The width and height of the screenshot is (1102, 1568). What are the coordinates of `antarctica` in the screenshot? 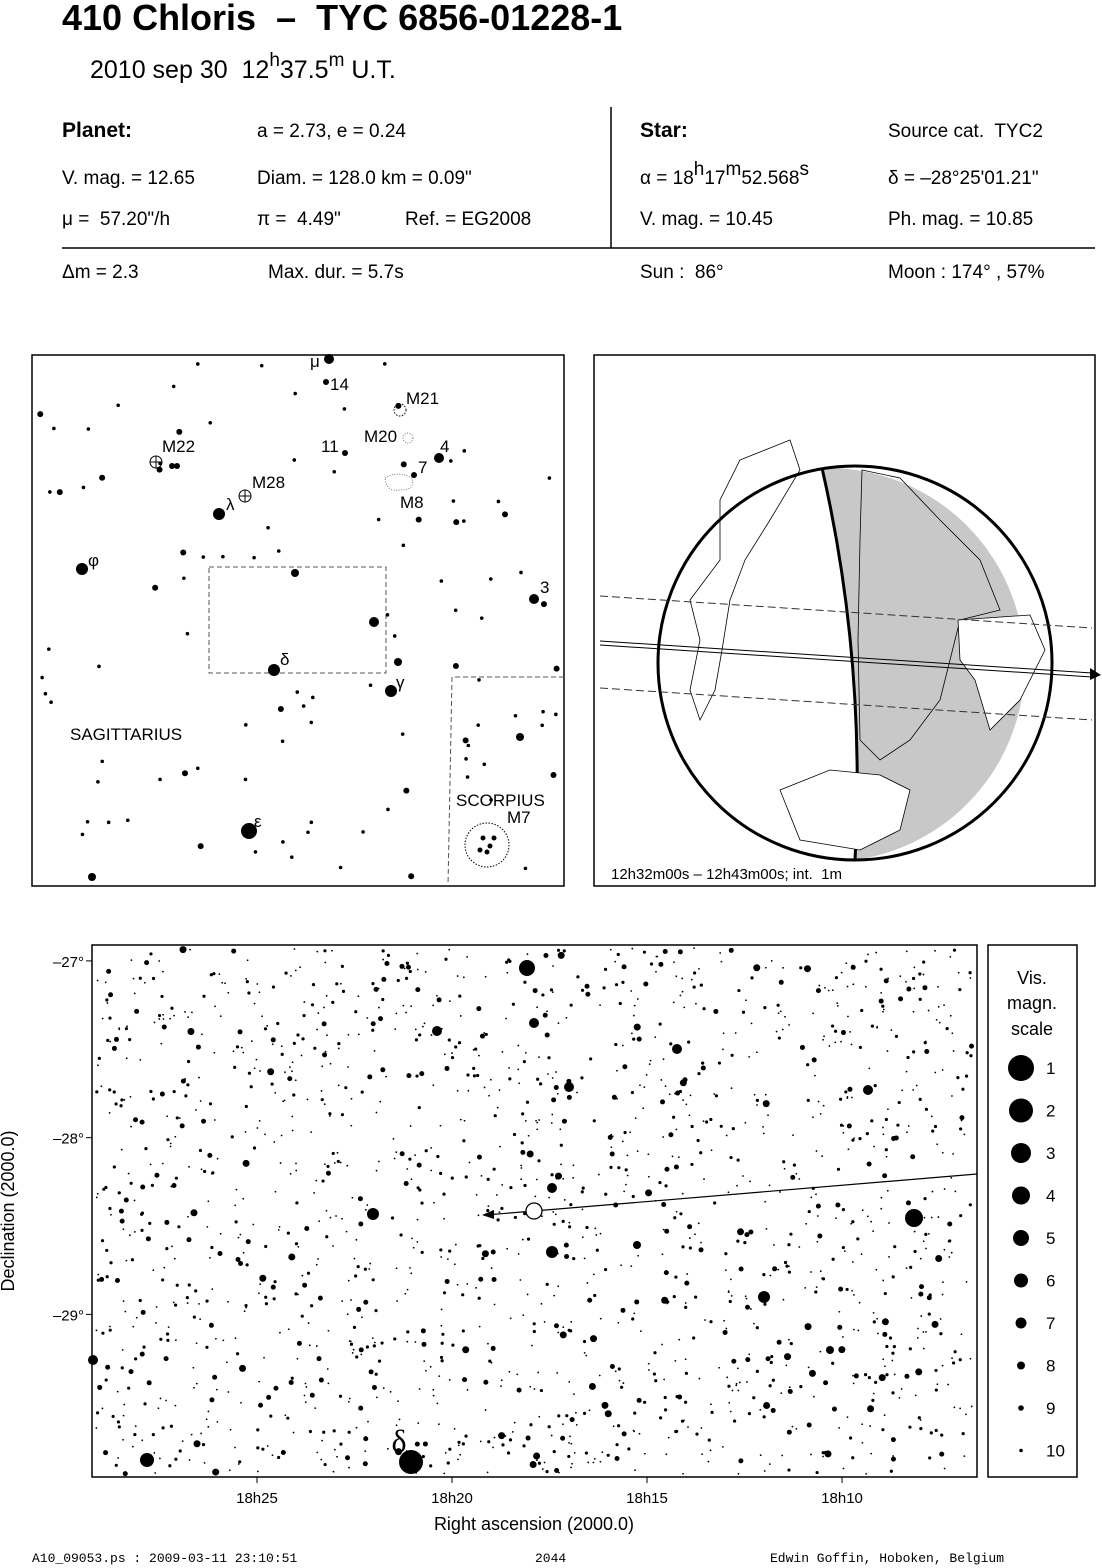 It's located at (845, 810).